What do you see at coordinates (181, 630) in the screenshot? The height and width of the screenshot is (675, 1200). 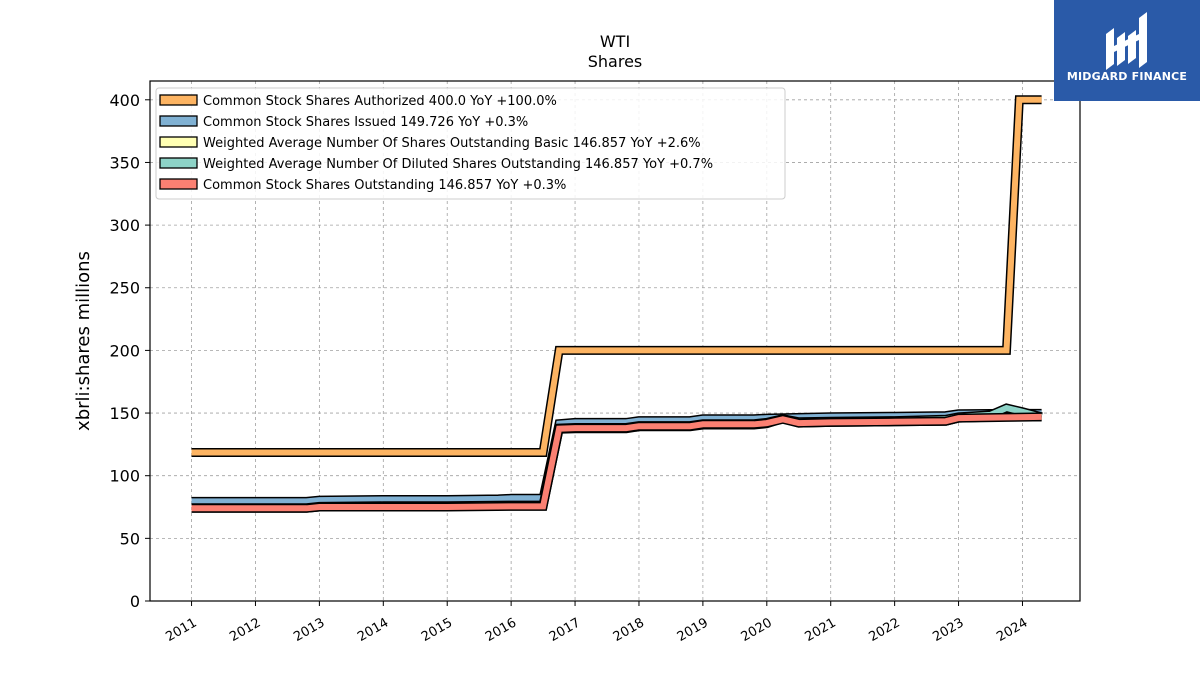 I see `x-tick-label: 2011` at bounding box center [181, 630].